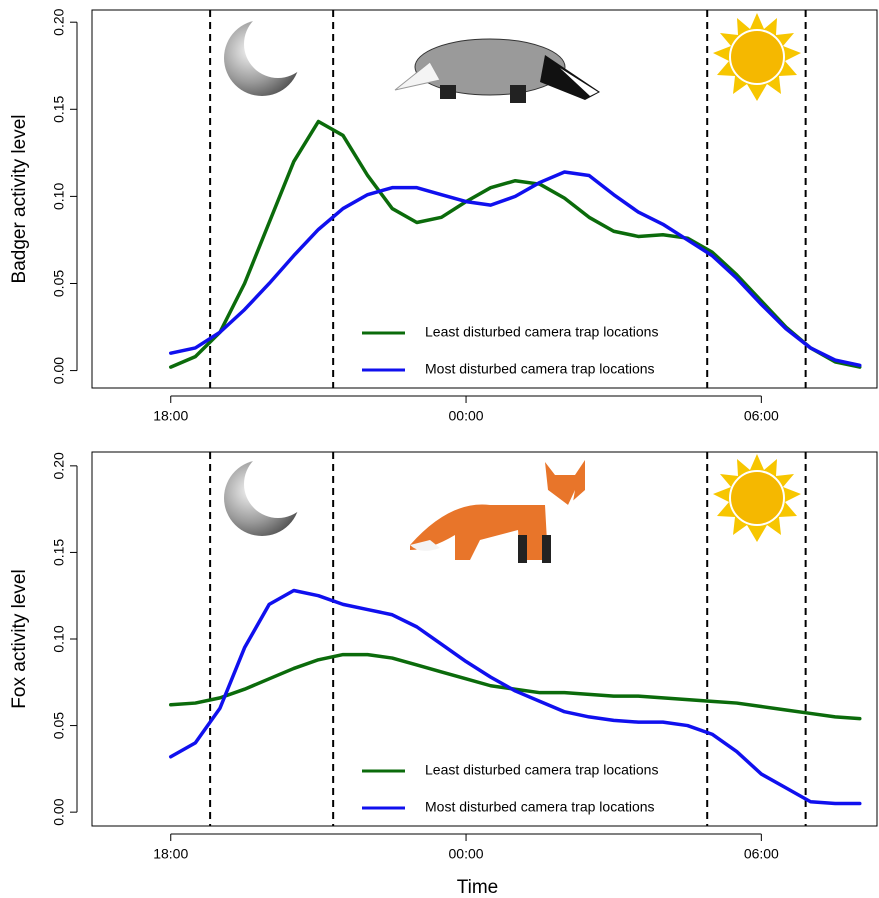  What do you see at coordinates (515, 686) in the screenshot?
I see `data-line` at bounding box center [515, 686].